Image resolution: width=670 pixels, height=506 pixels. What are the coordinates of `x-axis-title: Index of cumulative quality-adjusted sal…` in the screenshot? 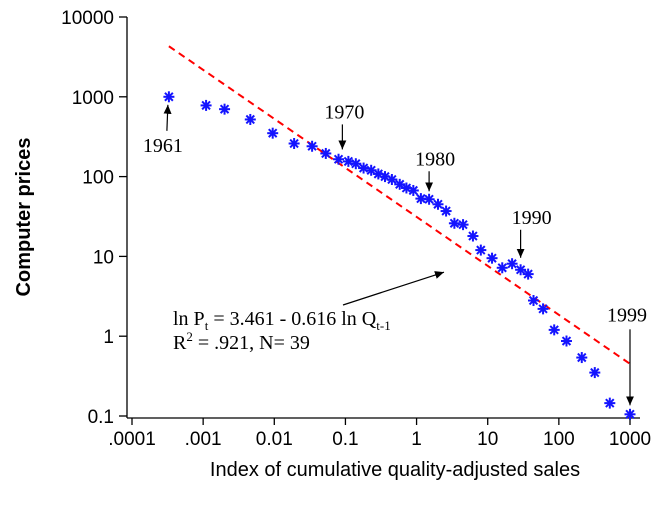 It's located at (395, 470).